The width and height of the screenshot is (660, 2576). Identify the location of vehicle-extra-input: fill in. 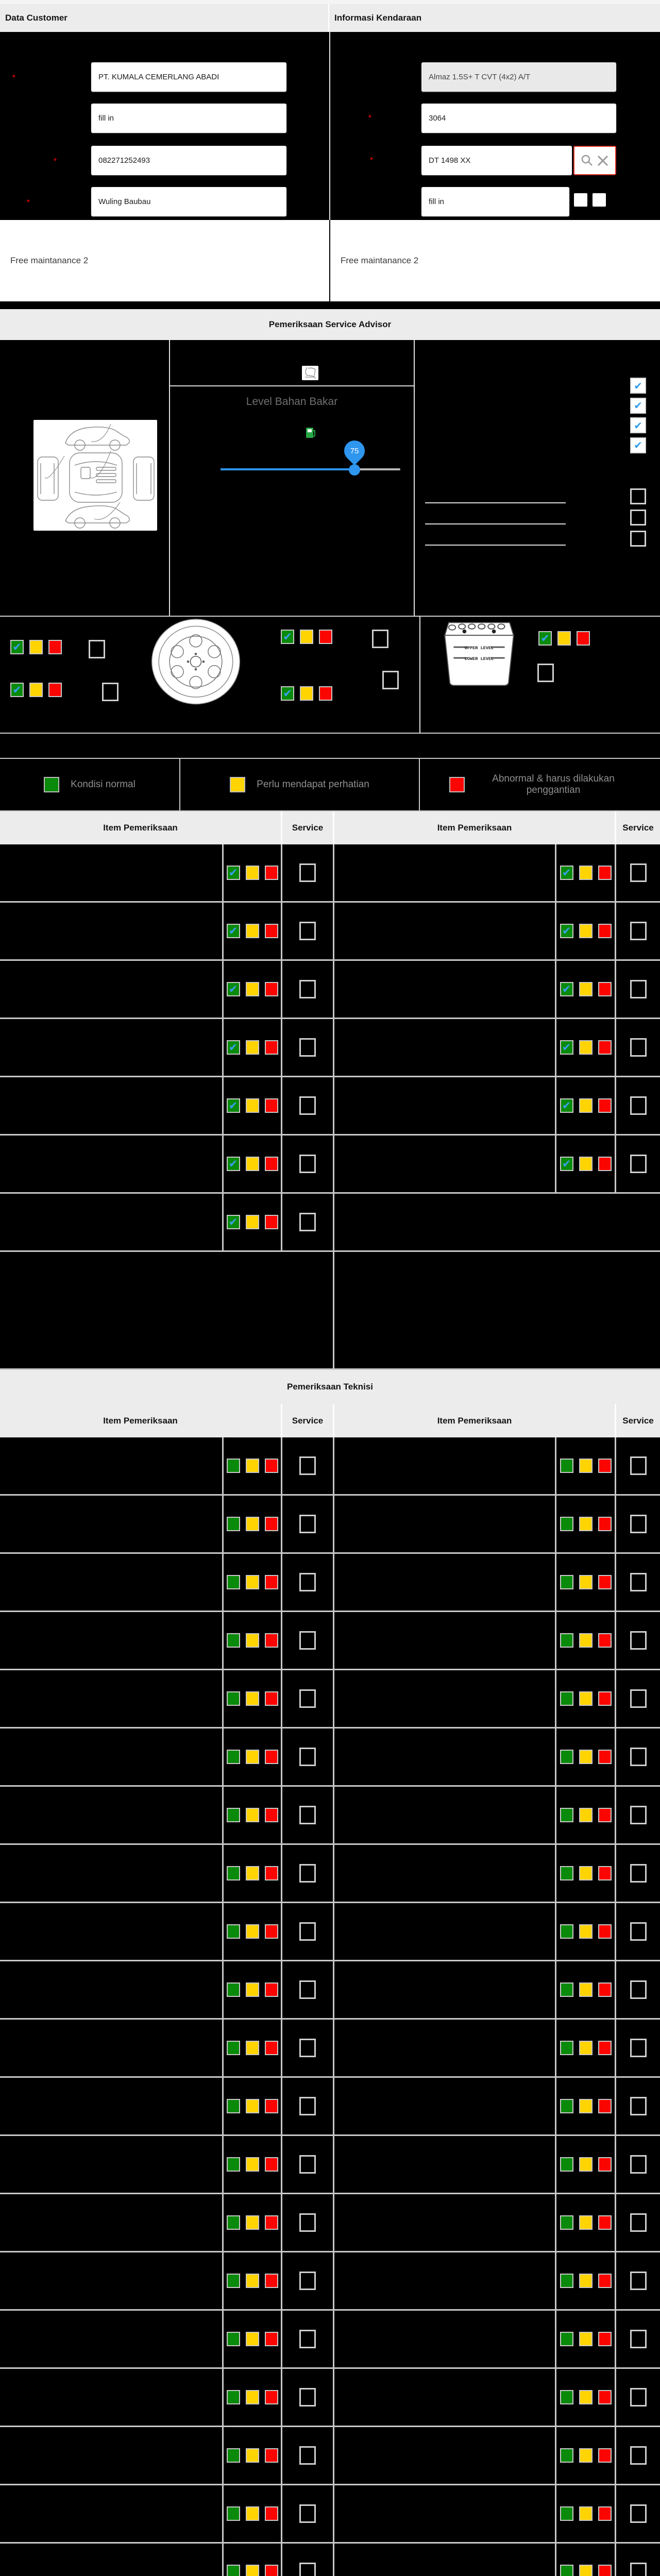
(495, 201).